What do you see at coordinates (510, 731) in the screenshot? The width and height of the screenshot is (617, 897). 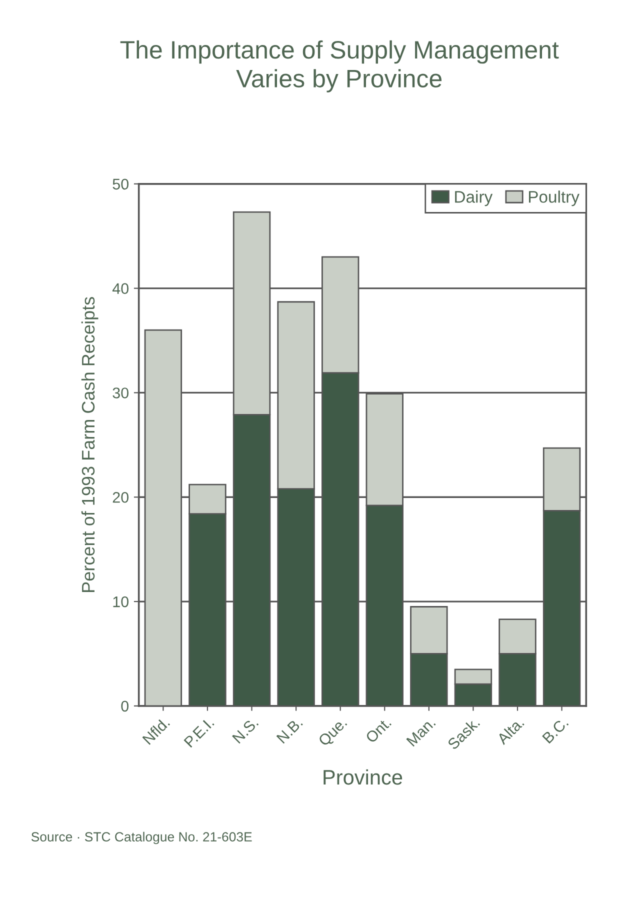 I see `x-tick-label: Alta.` at bounding box center [510, 731].